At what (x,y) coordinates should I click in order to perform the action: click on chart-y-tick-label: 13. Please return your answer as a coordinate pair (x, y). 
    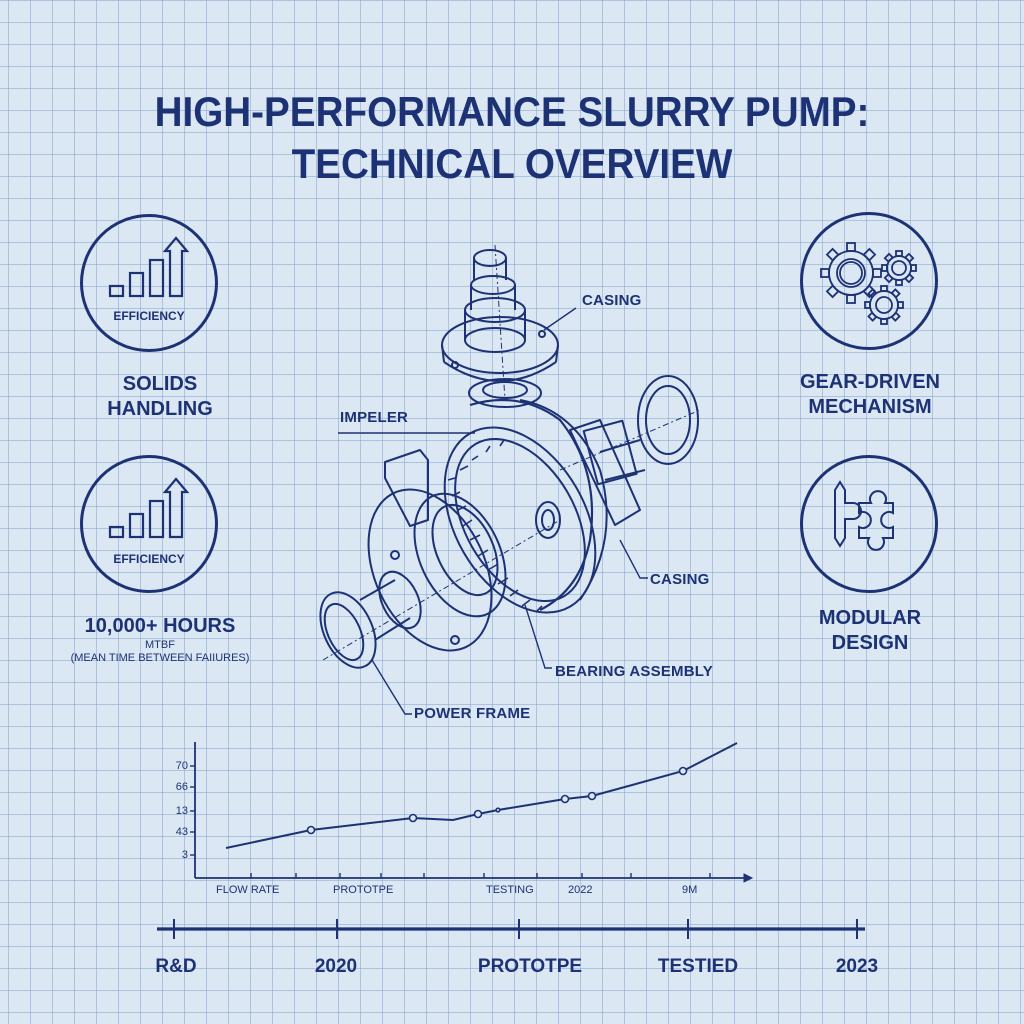
    Looking at the image, I should click on (181, 811).